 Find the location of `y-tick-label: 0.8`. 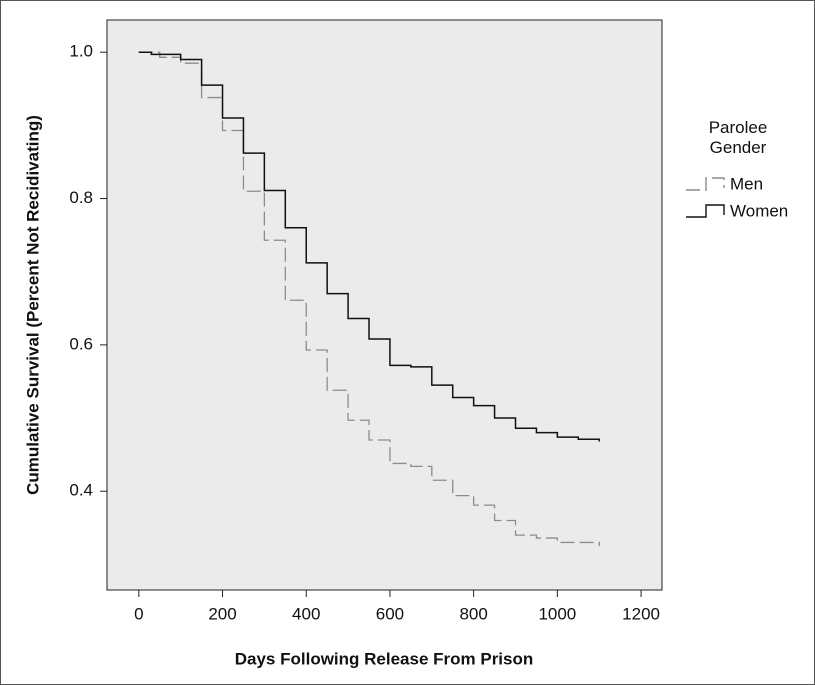

y-tick-label: 0.8 is located at coordinates (81, 197).